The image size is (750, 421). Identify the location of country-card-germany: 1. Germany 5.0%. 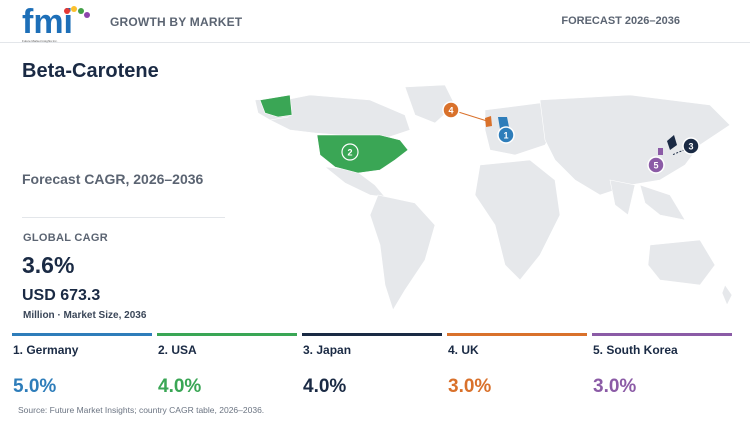
(82, 368).